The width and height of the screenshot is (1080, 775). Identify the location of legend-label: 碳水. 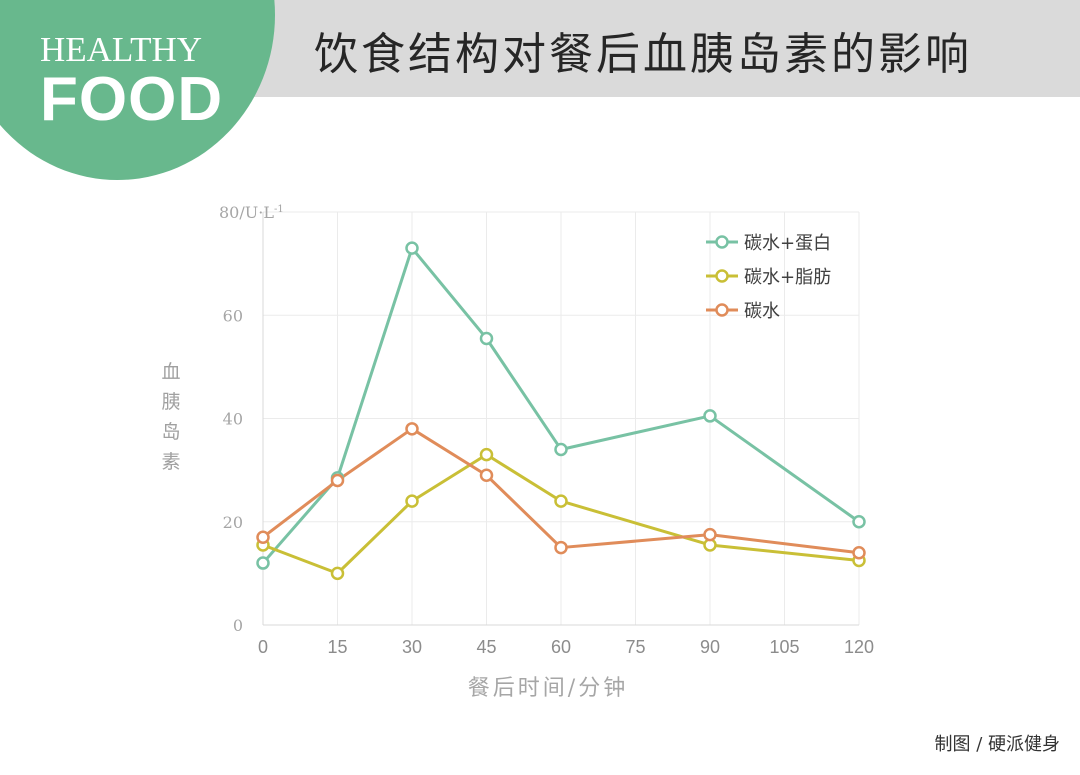
(762, 311).